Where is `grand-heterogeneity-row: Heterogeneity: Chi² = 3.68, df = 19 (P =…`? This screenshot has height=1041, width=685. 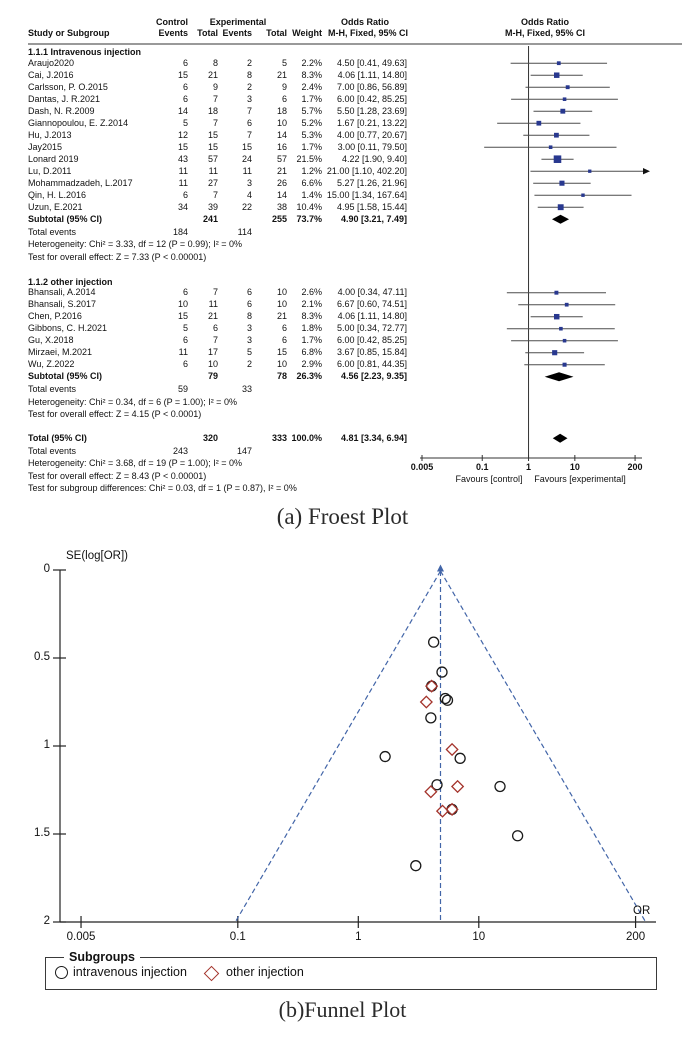 grand-heterogeneity-row: Heterogeneity: Chi² = 3.68, df = 19 (P =… is located at coordinates (342, 463).